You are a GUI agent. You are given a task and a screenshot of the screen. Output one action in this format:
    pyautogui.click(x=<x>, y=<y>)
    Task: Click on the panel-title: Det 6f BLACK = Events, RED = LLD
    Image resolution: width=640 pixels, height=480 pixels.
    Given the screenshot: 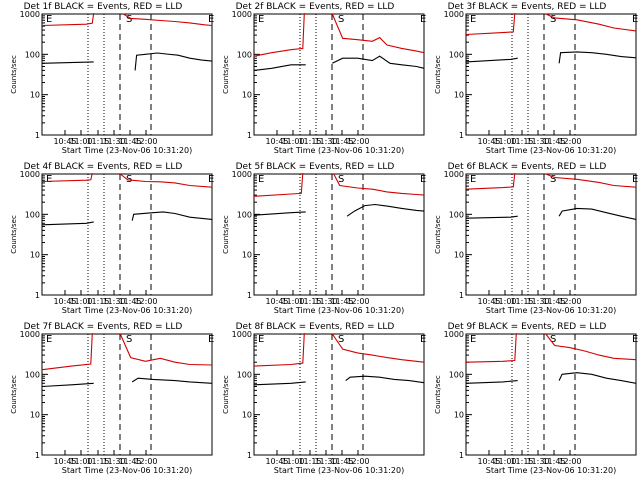 What is the action you would take?
    pyautogui.click(x=527, y=167)
    